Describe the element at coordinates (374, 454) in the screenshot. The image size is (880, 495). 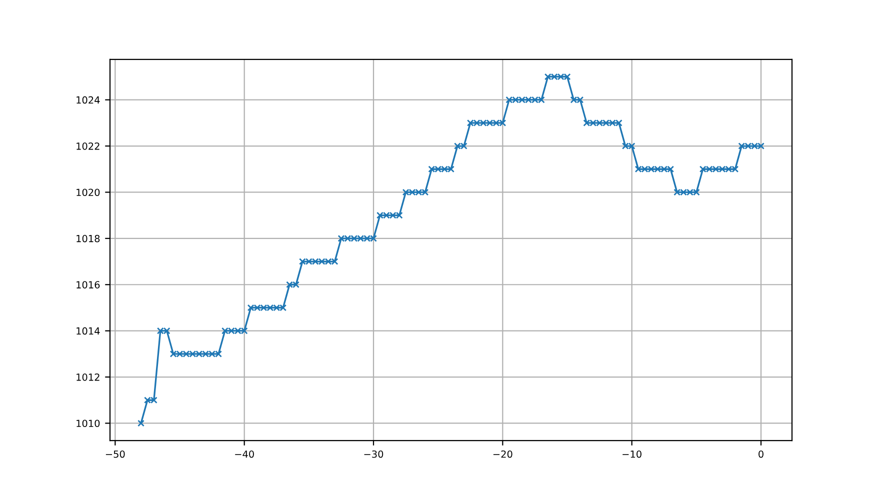
I see `x-tick-label: −30` at that location.